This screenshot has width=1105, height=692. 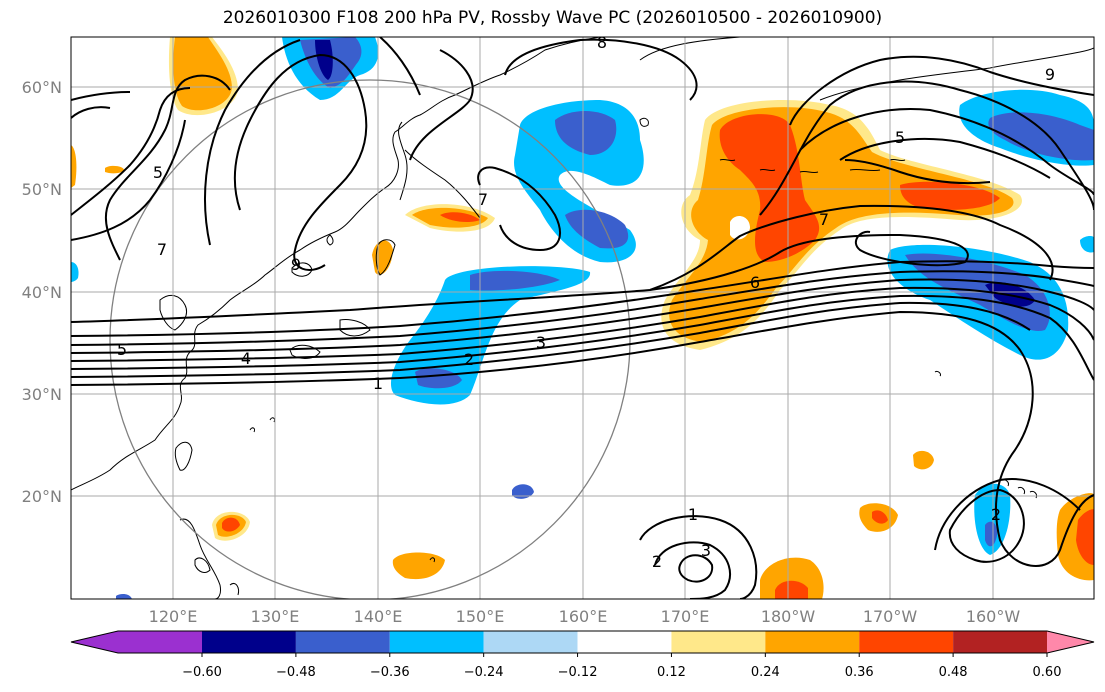 I want to click on lon-tick-label: 170°E, so click(x=685, y=616).